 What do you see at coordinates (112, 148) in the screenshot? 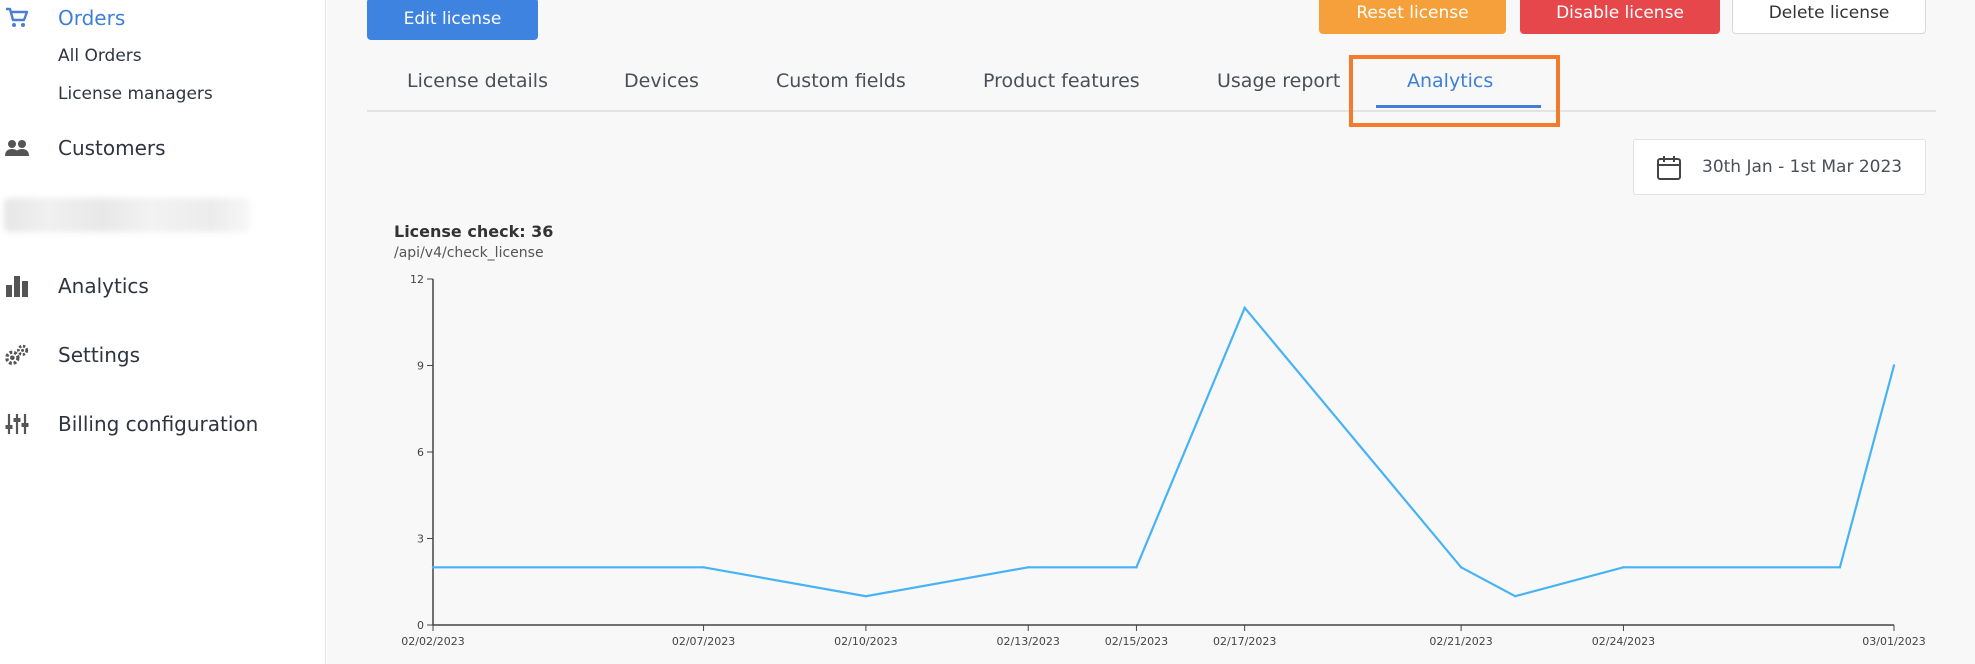
I see `sidebar-item-label: Customers` at bounding box center [112, 148].